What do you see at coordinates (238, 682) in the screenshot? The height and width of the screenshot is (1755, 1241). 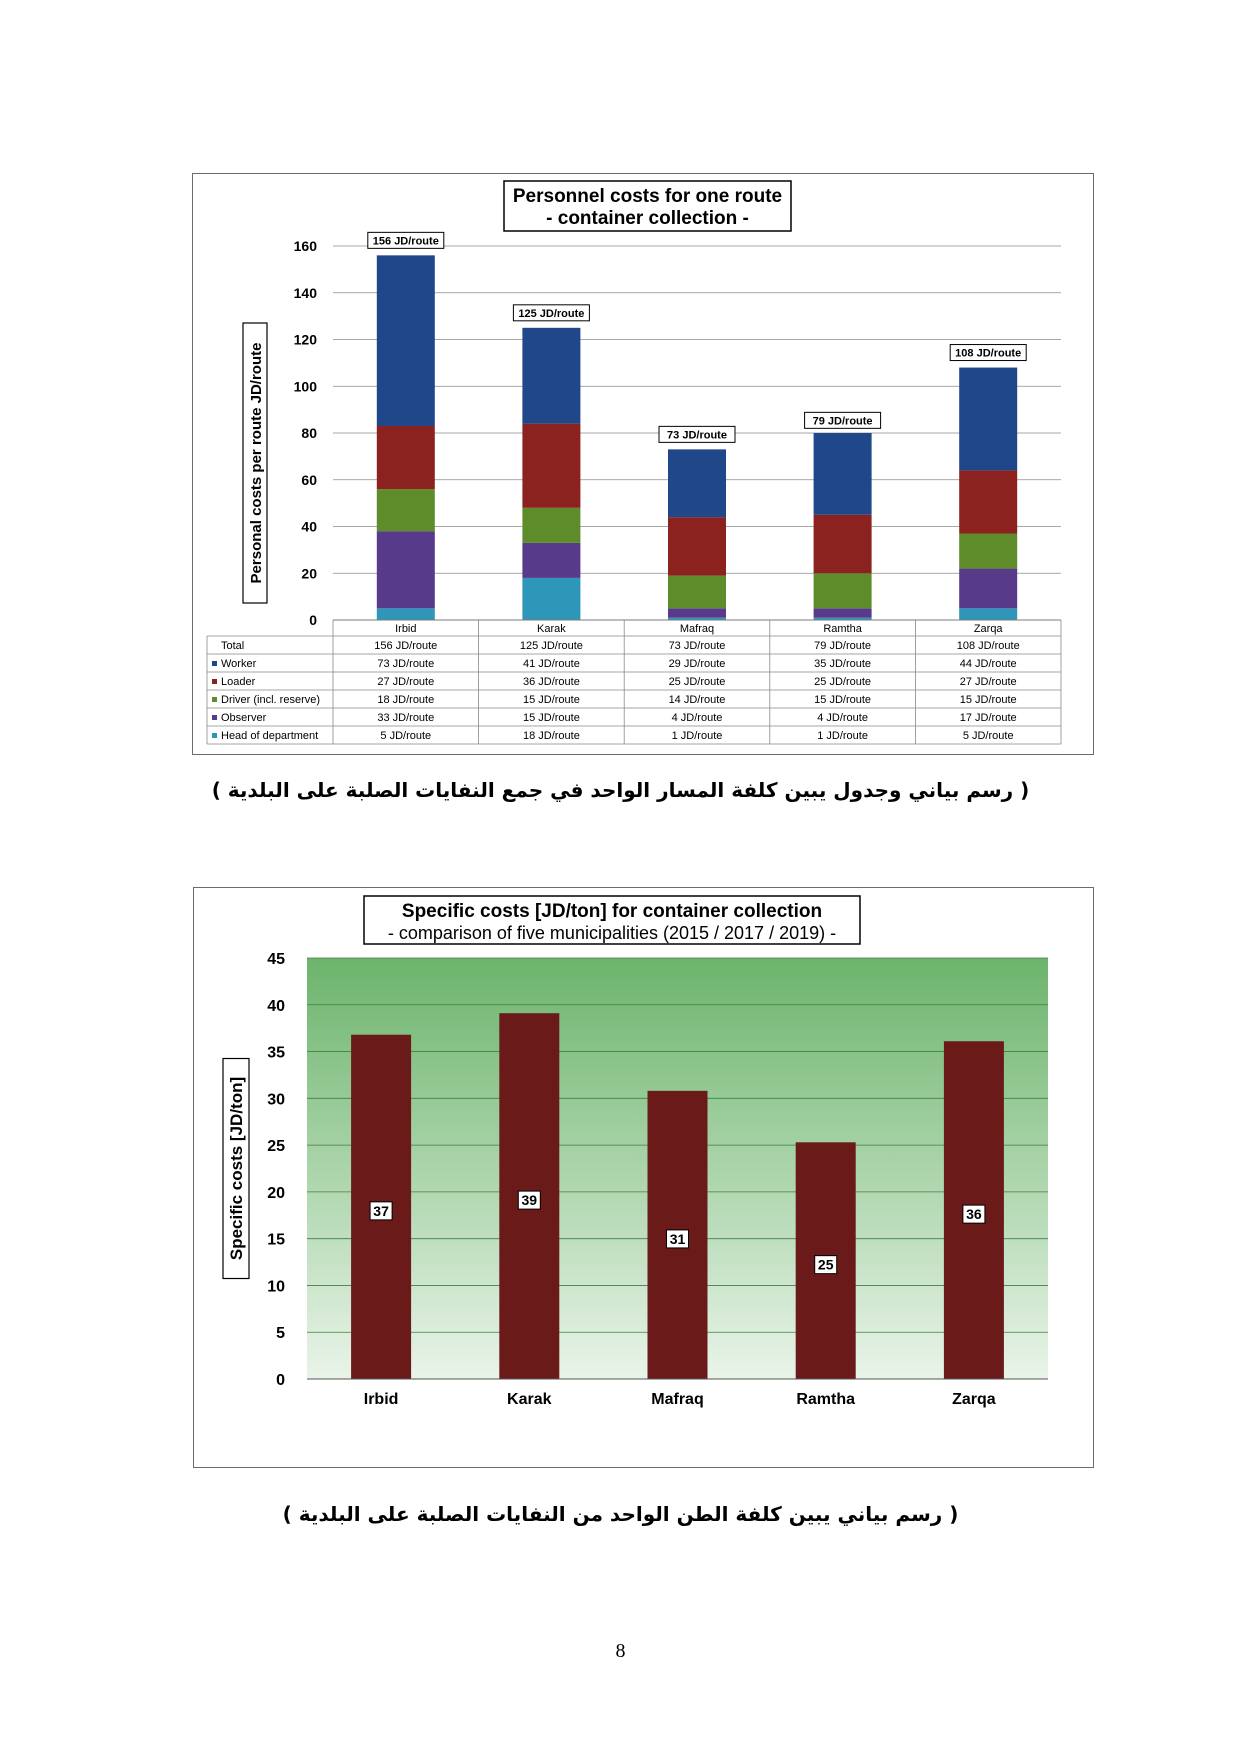 I see `table-row-label: Loader` at bounding box center [238, 682].